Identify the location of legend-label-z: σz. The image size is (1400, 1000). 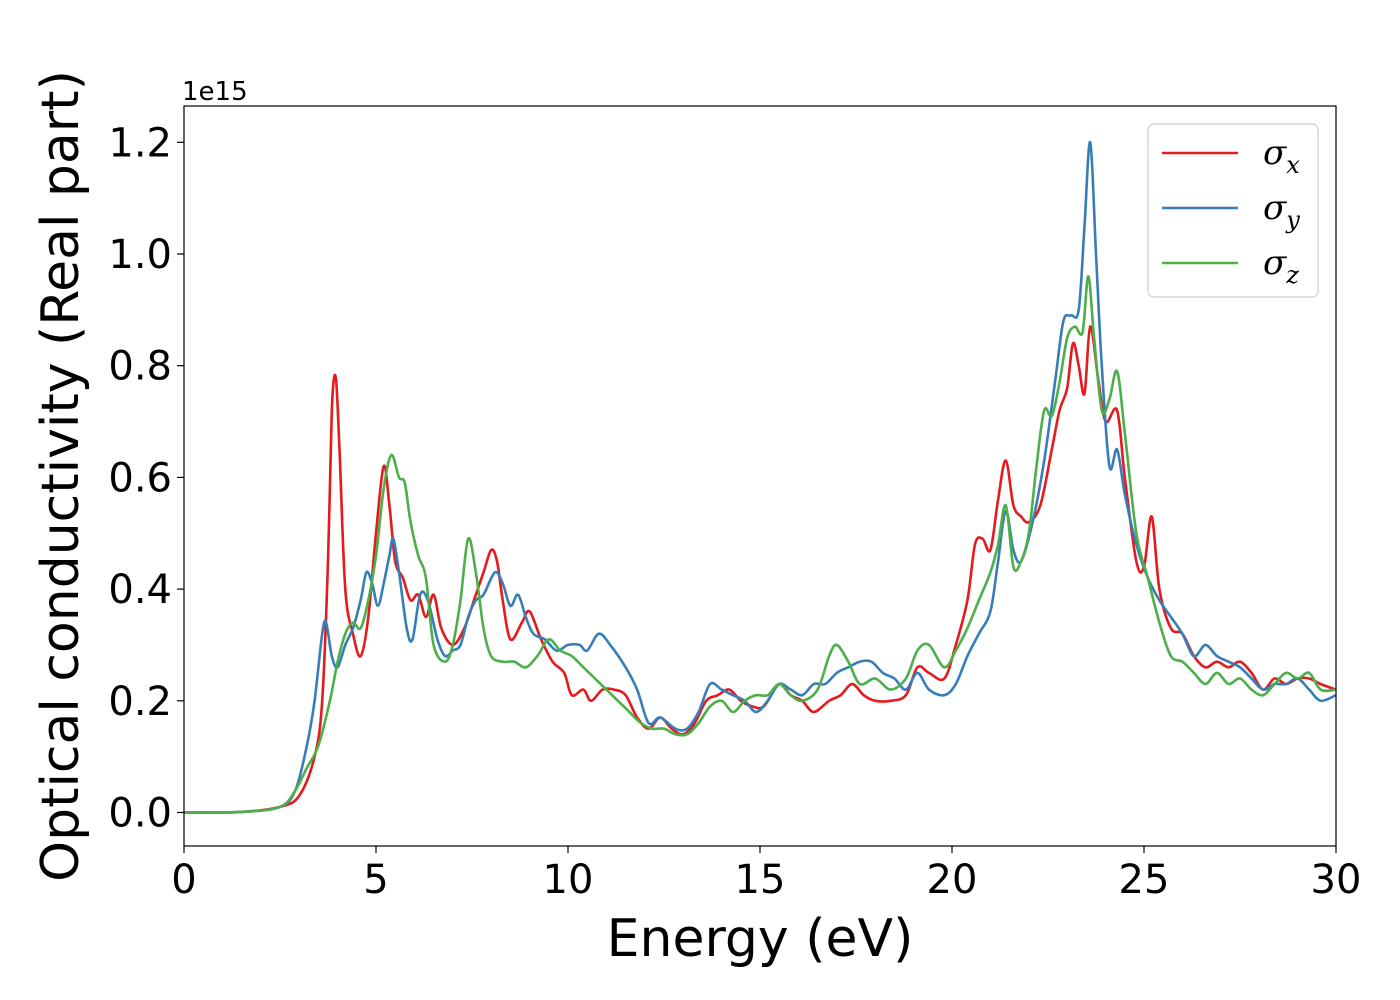
(1281, 266).